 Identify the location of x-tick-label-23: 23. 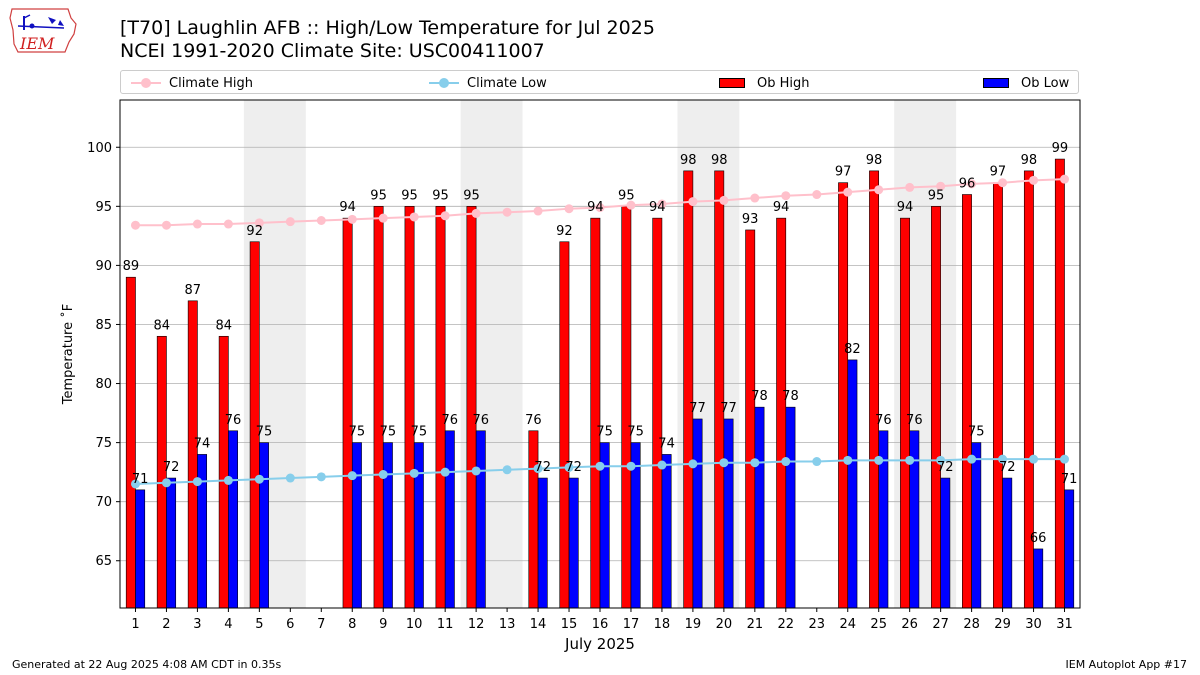
(817, 624).